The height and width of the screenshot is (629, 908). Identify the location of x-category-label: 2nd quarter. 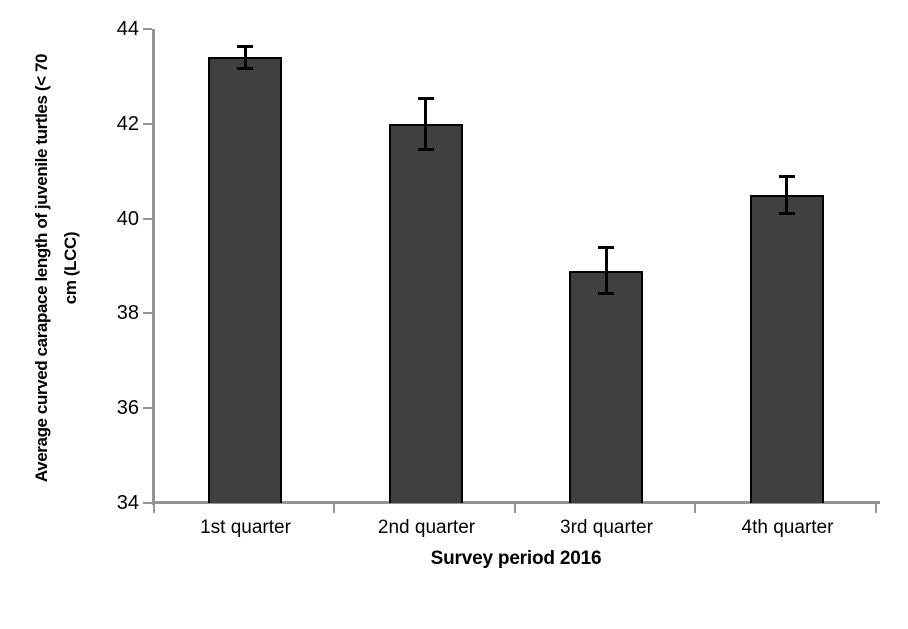
(426, 527).